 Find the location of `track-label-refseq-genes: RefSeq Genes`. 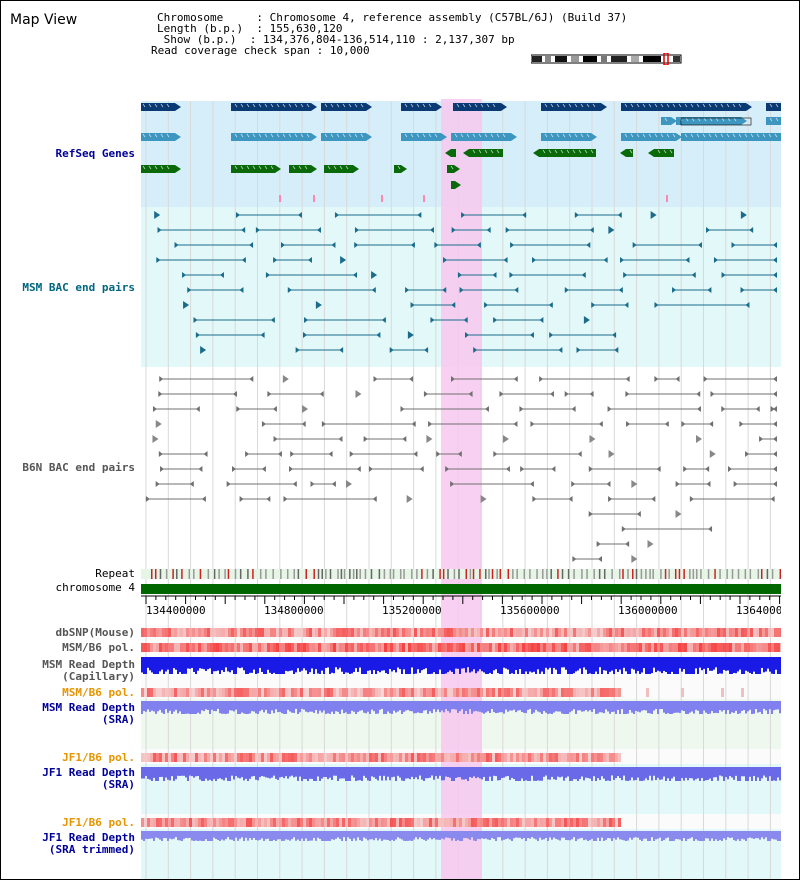

track-label-refseq-genes: RefSeq Genes is located at coordinates (95, 153).